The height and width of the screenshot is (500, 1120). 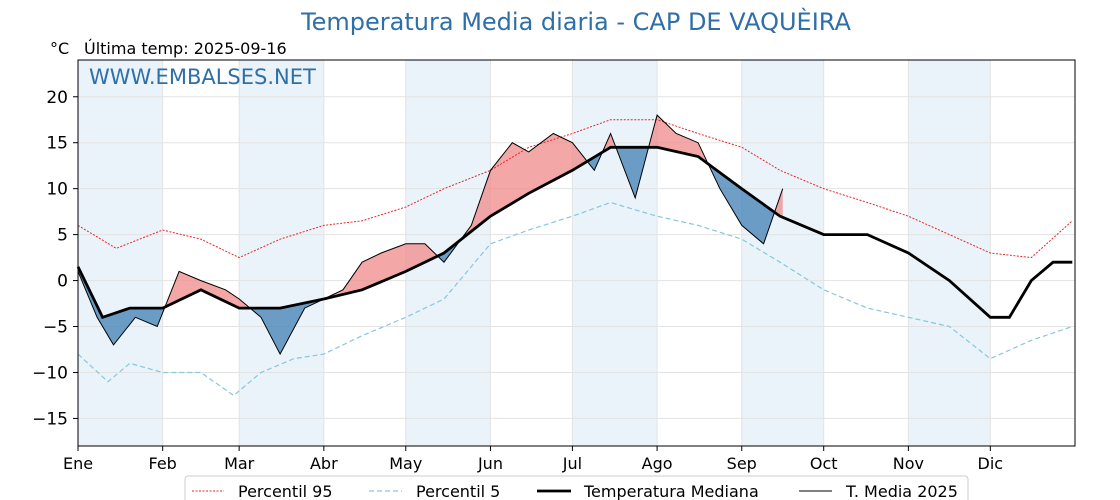 What do you see at coordinates (671, 491) in the screenshot?
I see `legend-label-median: Temperatura Mediana` at bounding box center [671, 491].